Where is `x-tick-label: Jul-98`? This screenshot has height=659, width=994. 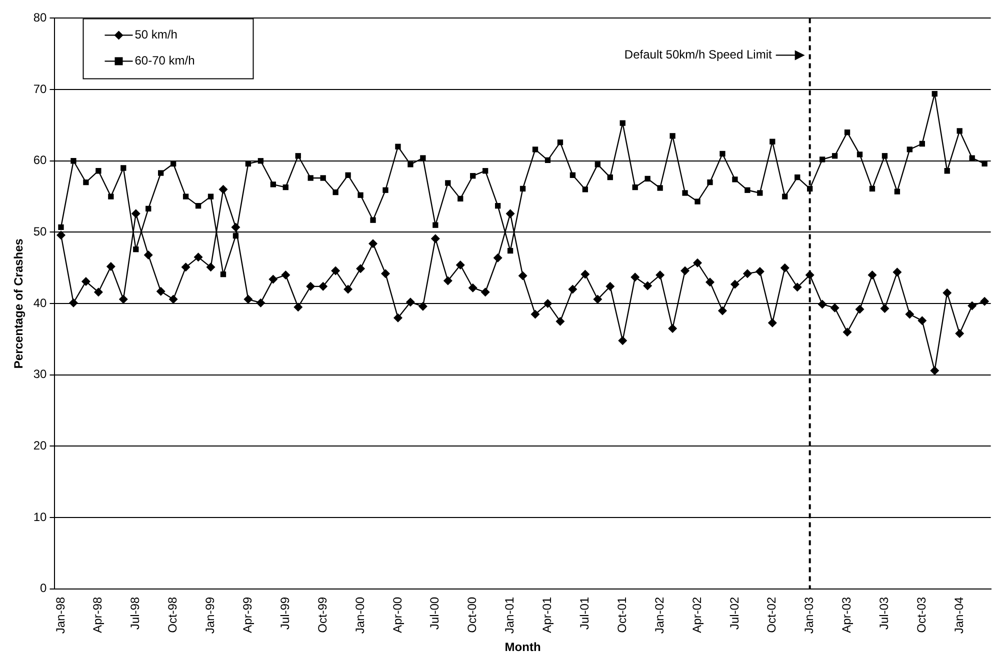
x-tick-label: Jul-98 is located at coordinates (135, 613).